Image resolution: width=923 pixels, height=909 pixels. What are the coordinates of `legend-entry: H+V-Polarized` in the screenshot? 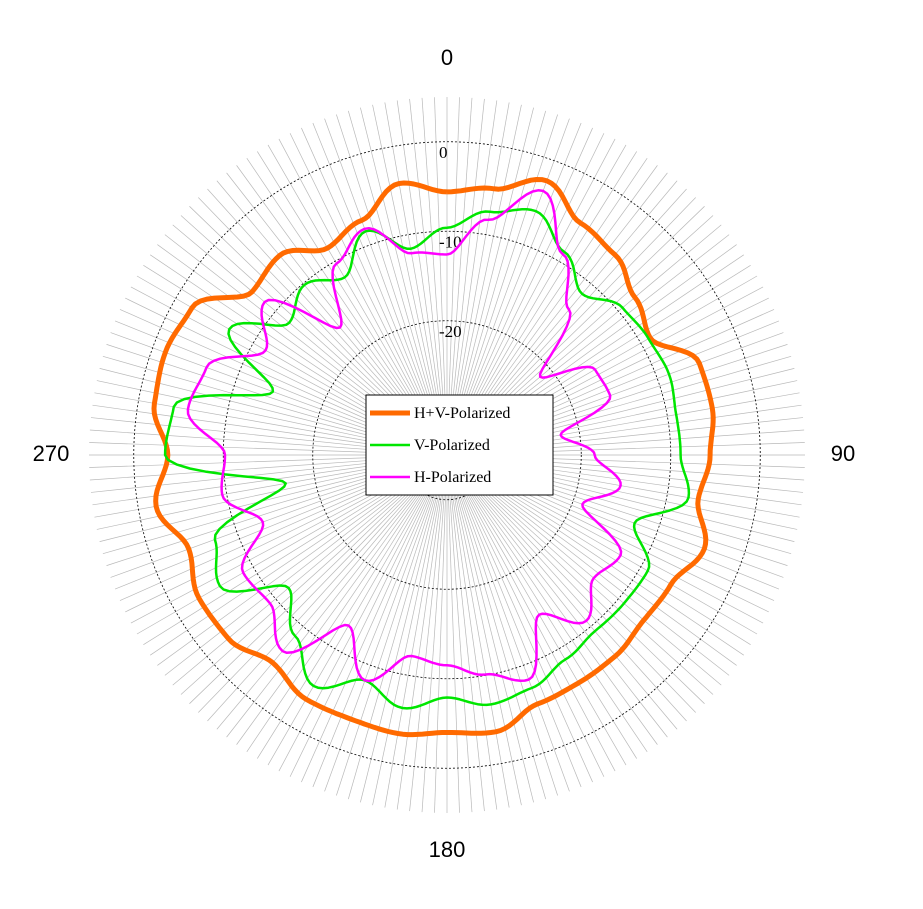 It's located at (462, 413).